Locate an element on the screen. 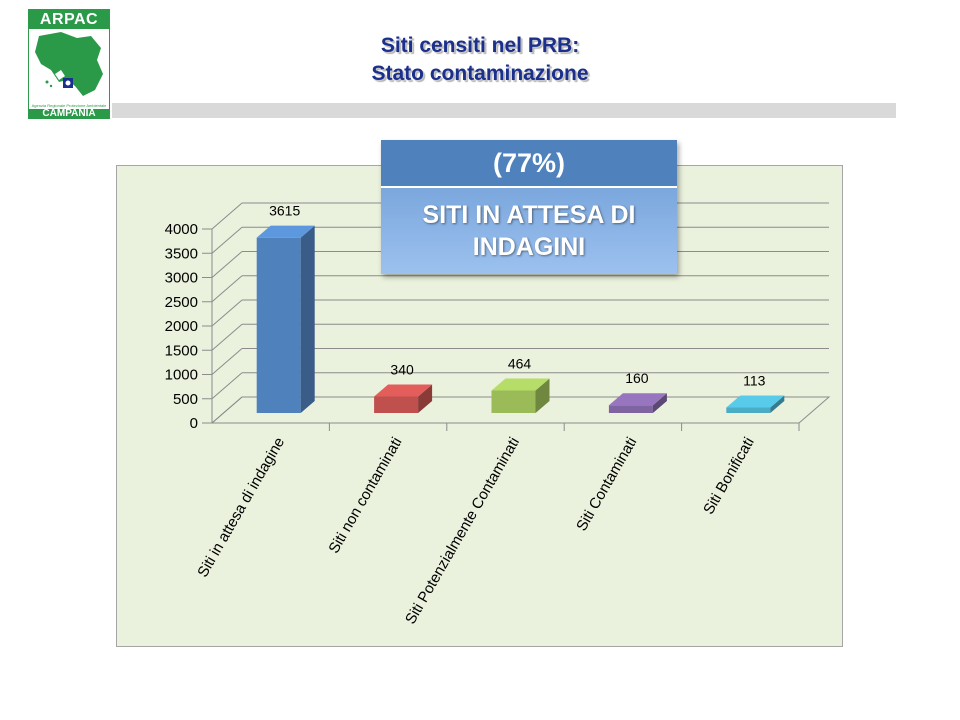 This screenshot has height=720, width=960. slide-title-line2: Stato contaminazione is located at coordinates (480, 73).